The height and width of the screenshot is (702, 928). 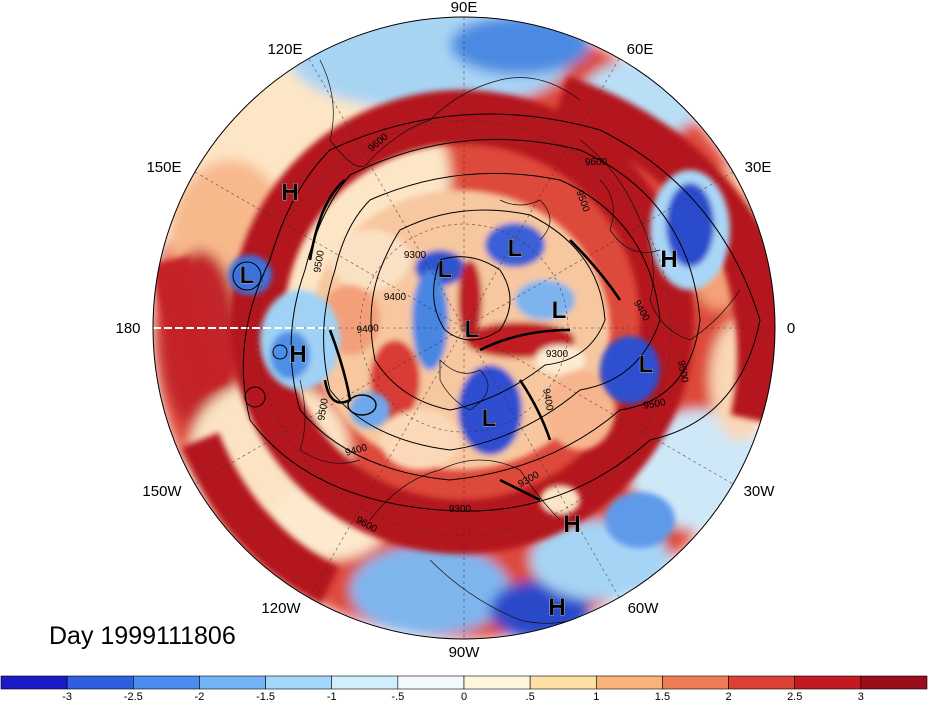 What do you see at coordinates (133, 696) in the screenshot?
I see `colorbar-tick-label: -2.5` at bounding box center [133, 696].